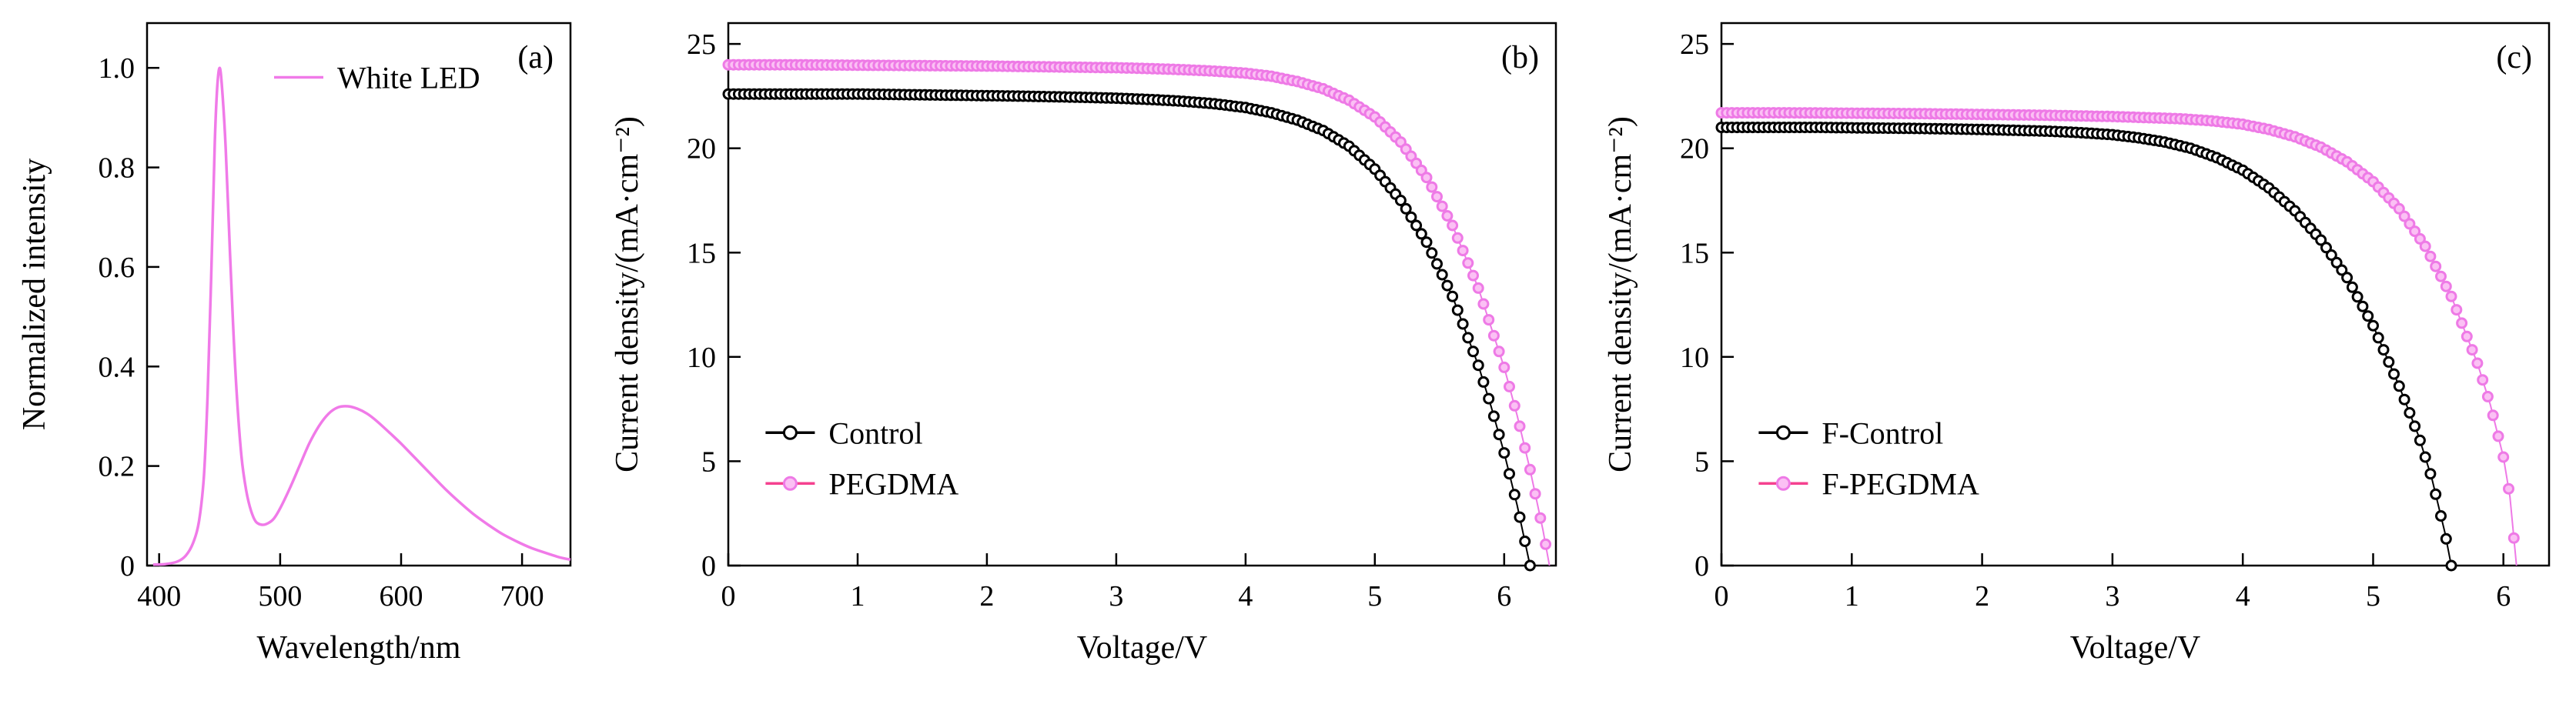 The height and width of the screenshot is (701, 2576). Describe the element at coordinates (359, 648) in the screenshot. I see `x-axis-label: Wavelength/nm` at that location.